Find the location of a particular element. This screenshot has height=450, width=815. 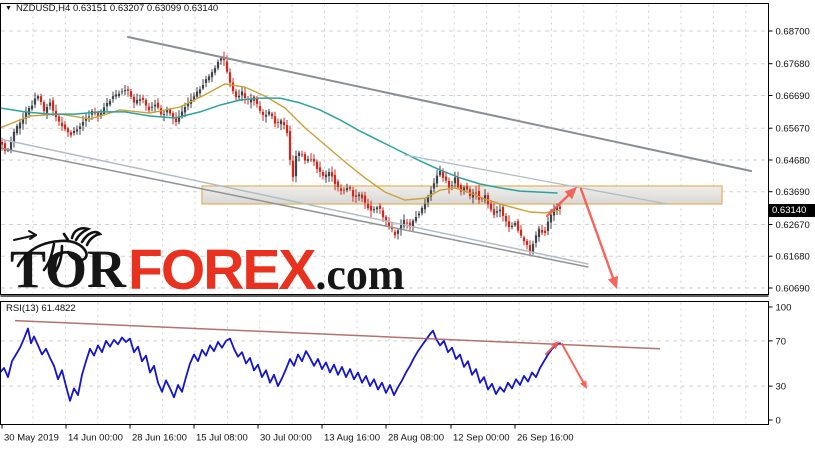

ma-slow-line is located at coordinates (279, 145).